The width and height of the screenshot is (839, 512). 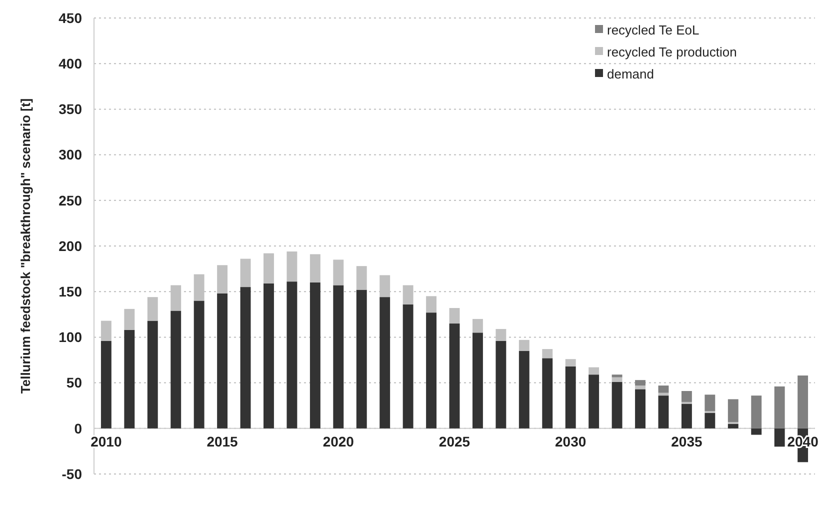 What do you see at coordinates (74, 382) in the screenshot?
I see `y-tick-label: 50` at bounding box center [74, 382].